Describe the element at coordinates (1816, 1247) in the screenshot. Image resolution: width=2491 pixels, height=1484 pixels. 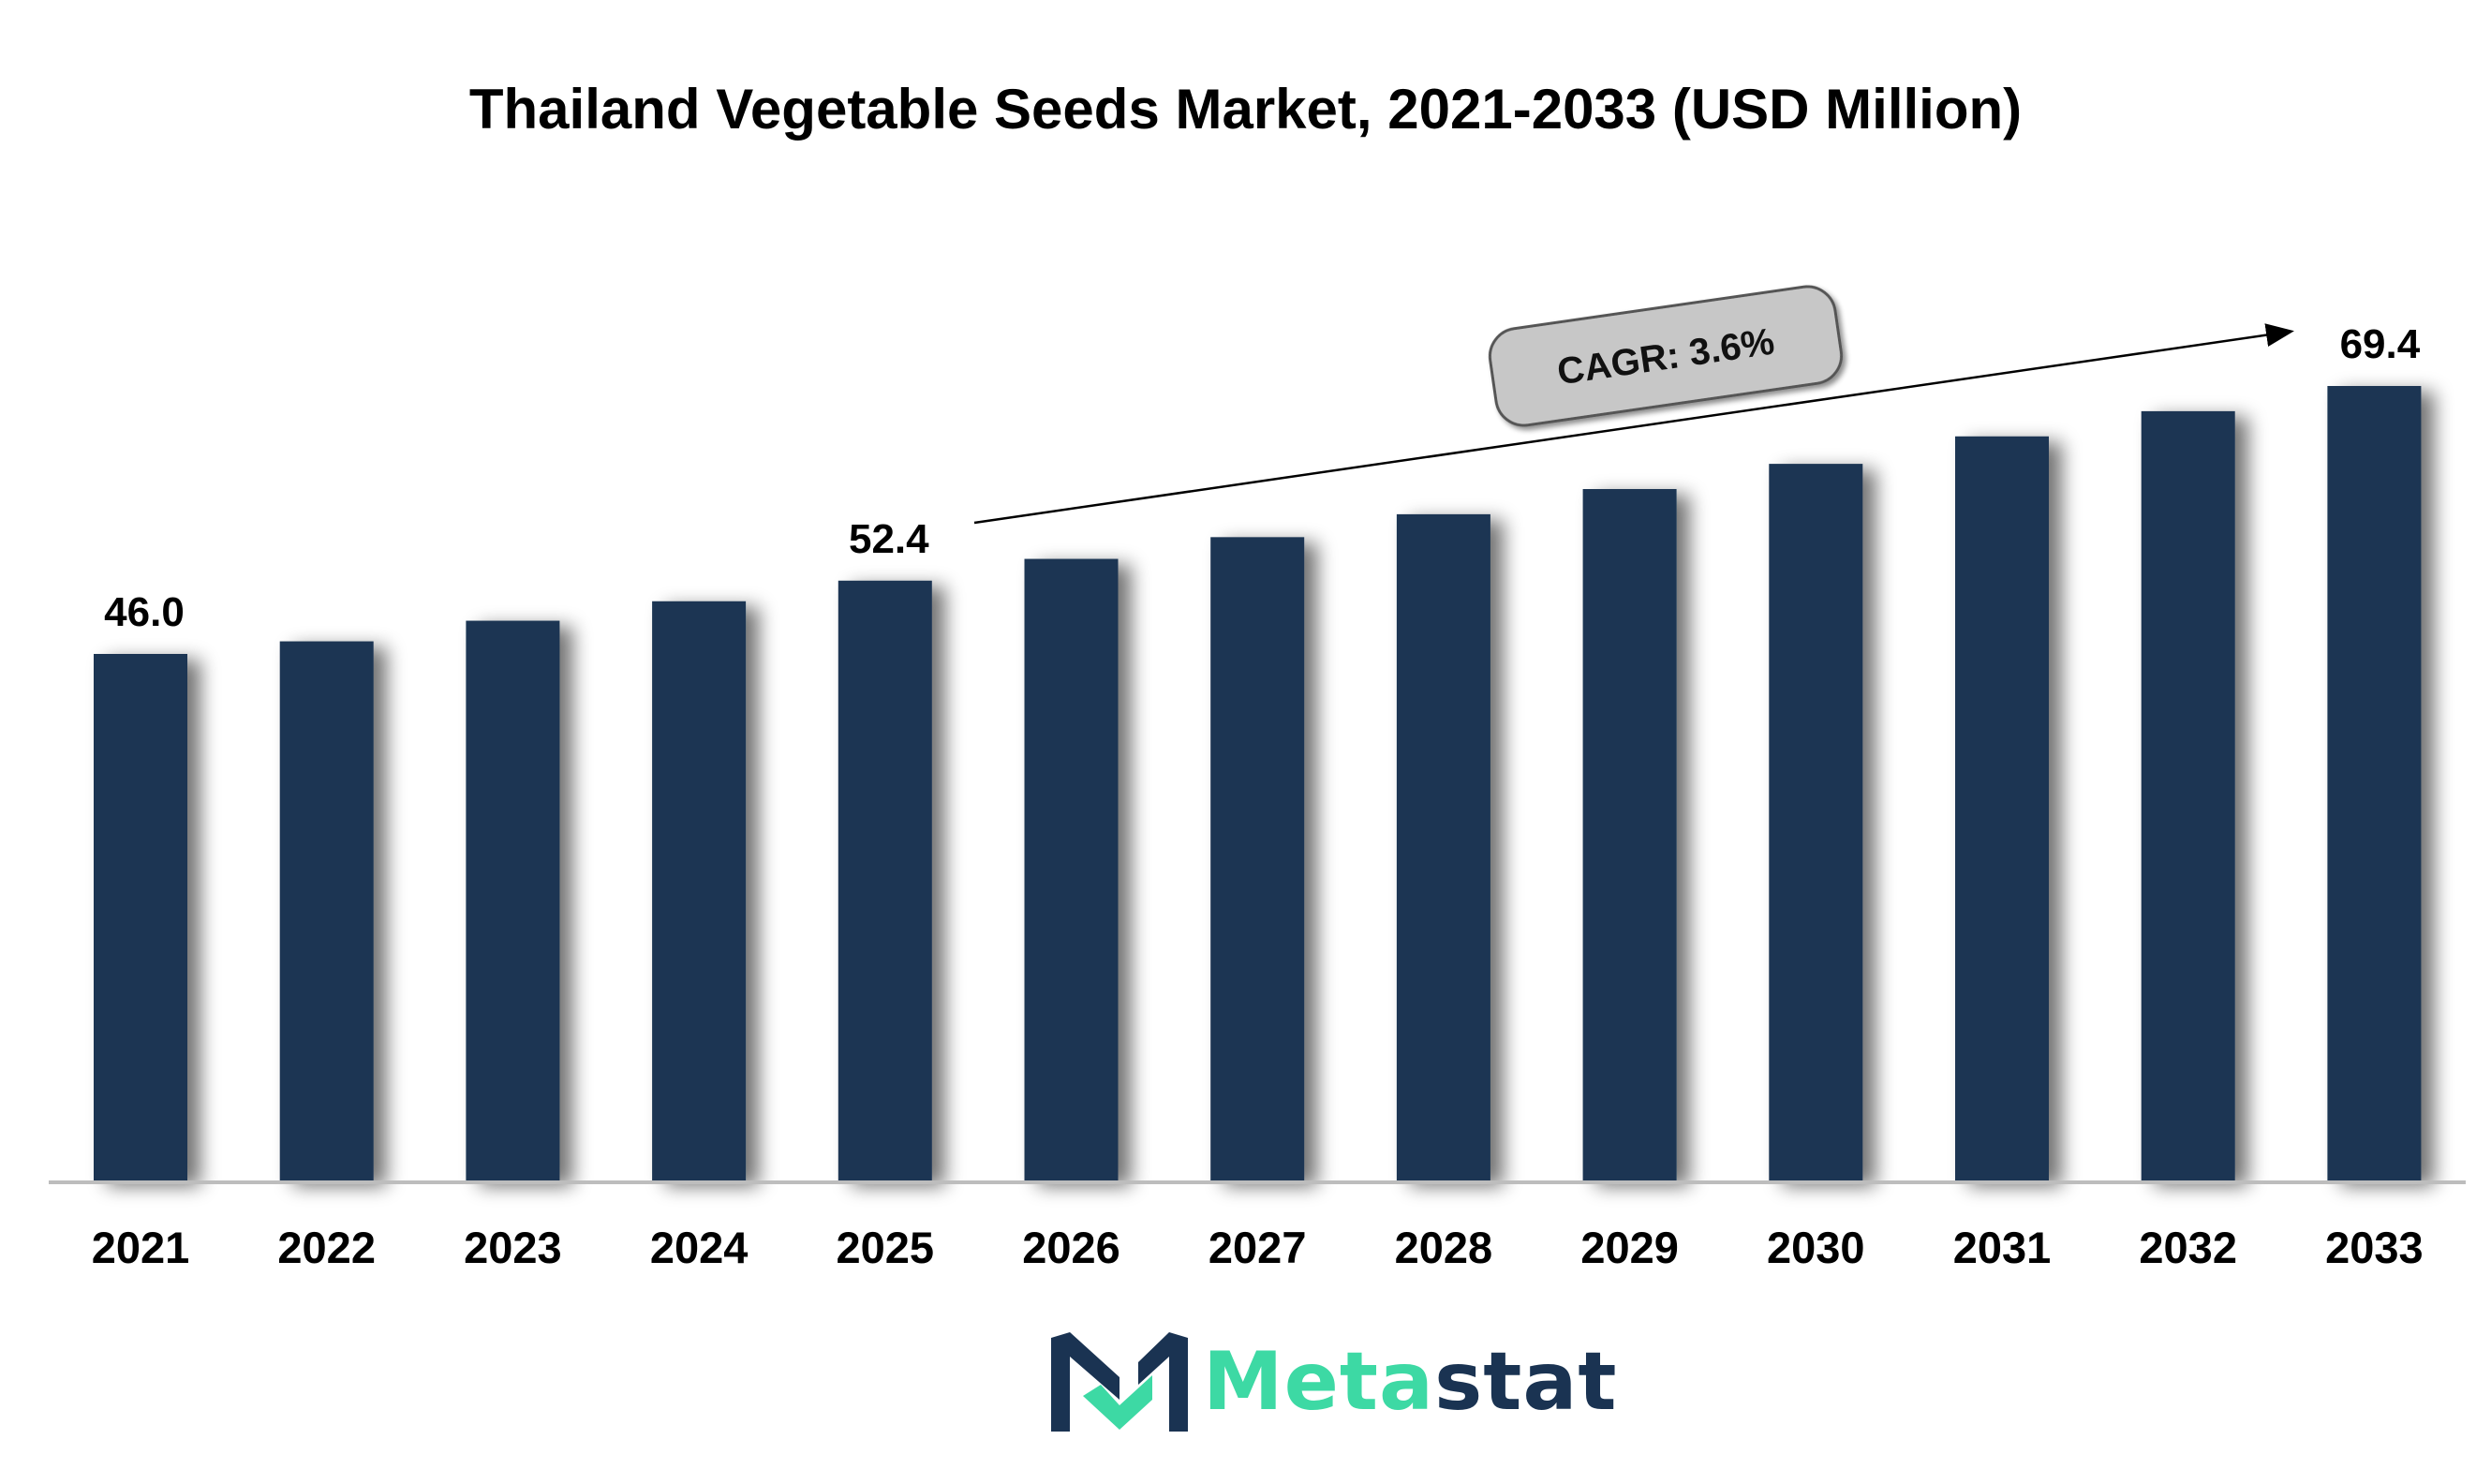
I see `x-tick-label-2030: 2030` at that location.